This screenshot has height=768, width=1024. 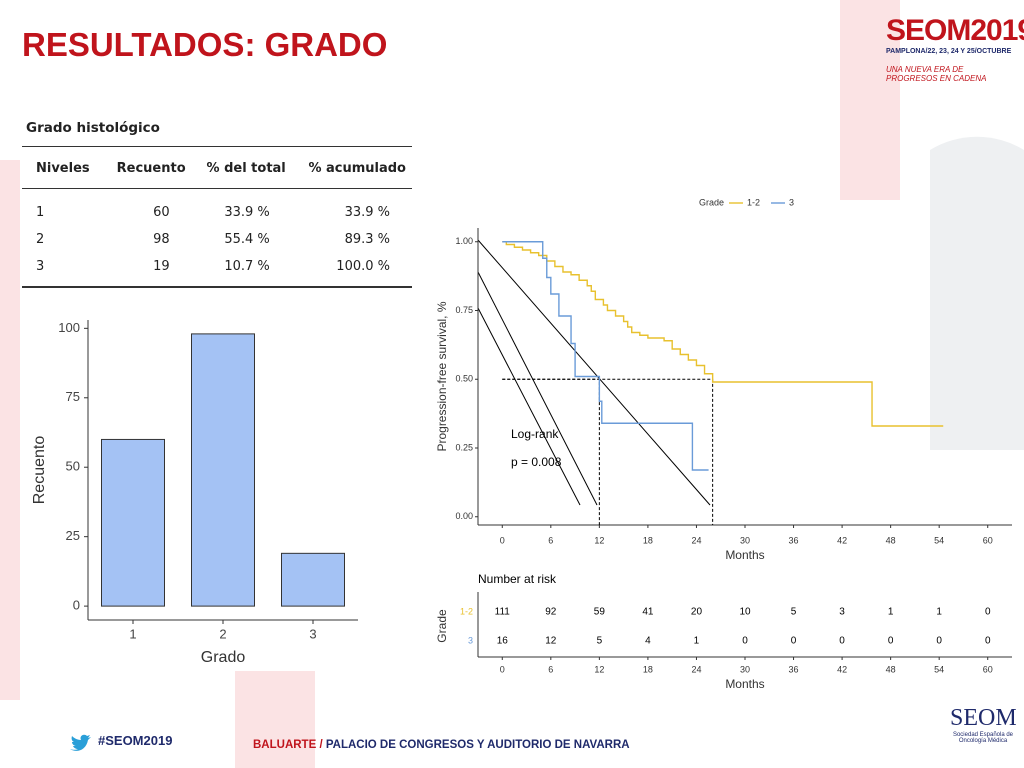 I want to click on risk-x-tick-label: 18, so click(x=648, y=669).